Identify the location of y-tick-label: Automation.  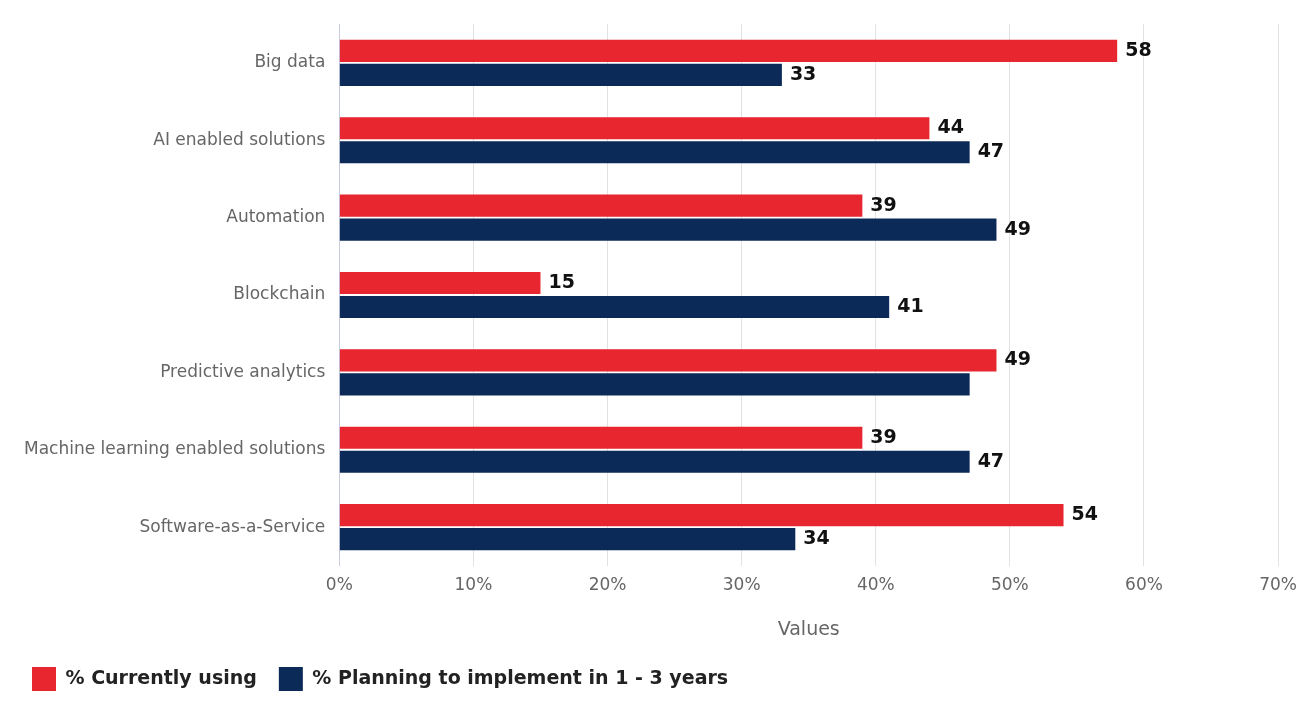
(276, 216).